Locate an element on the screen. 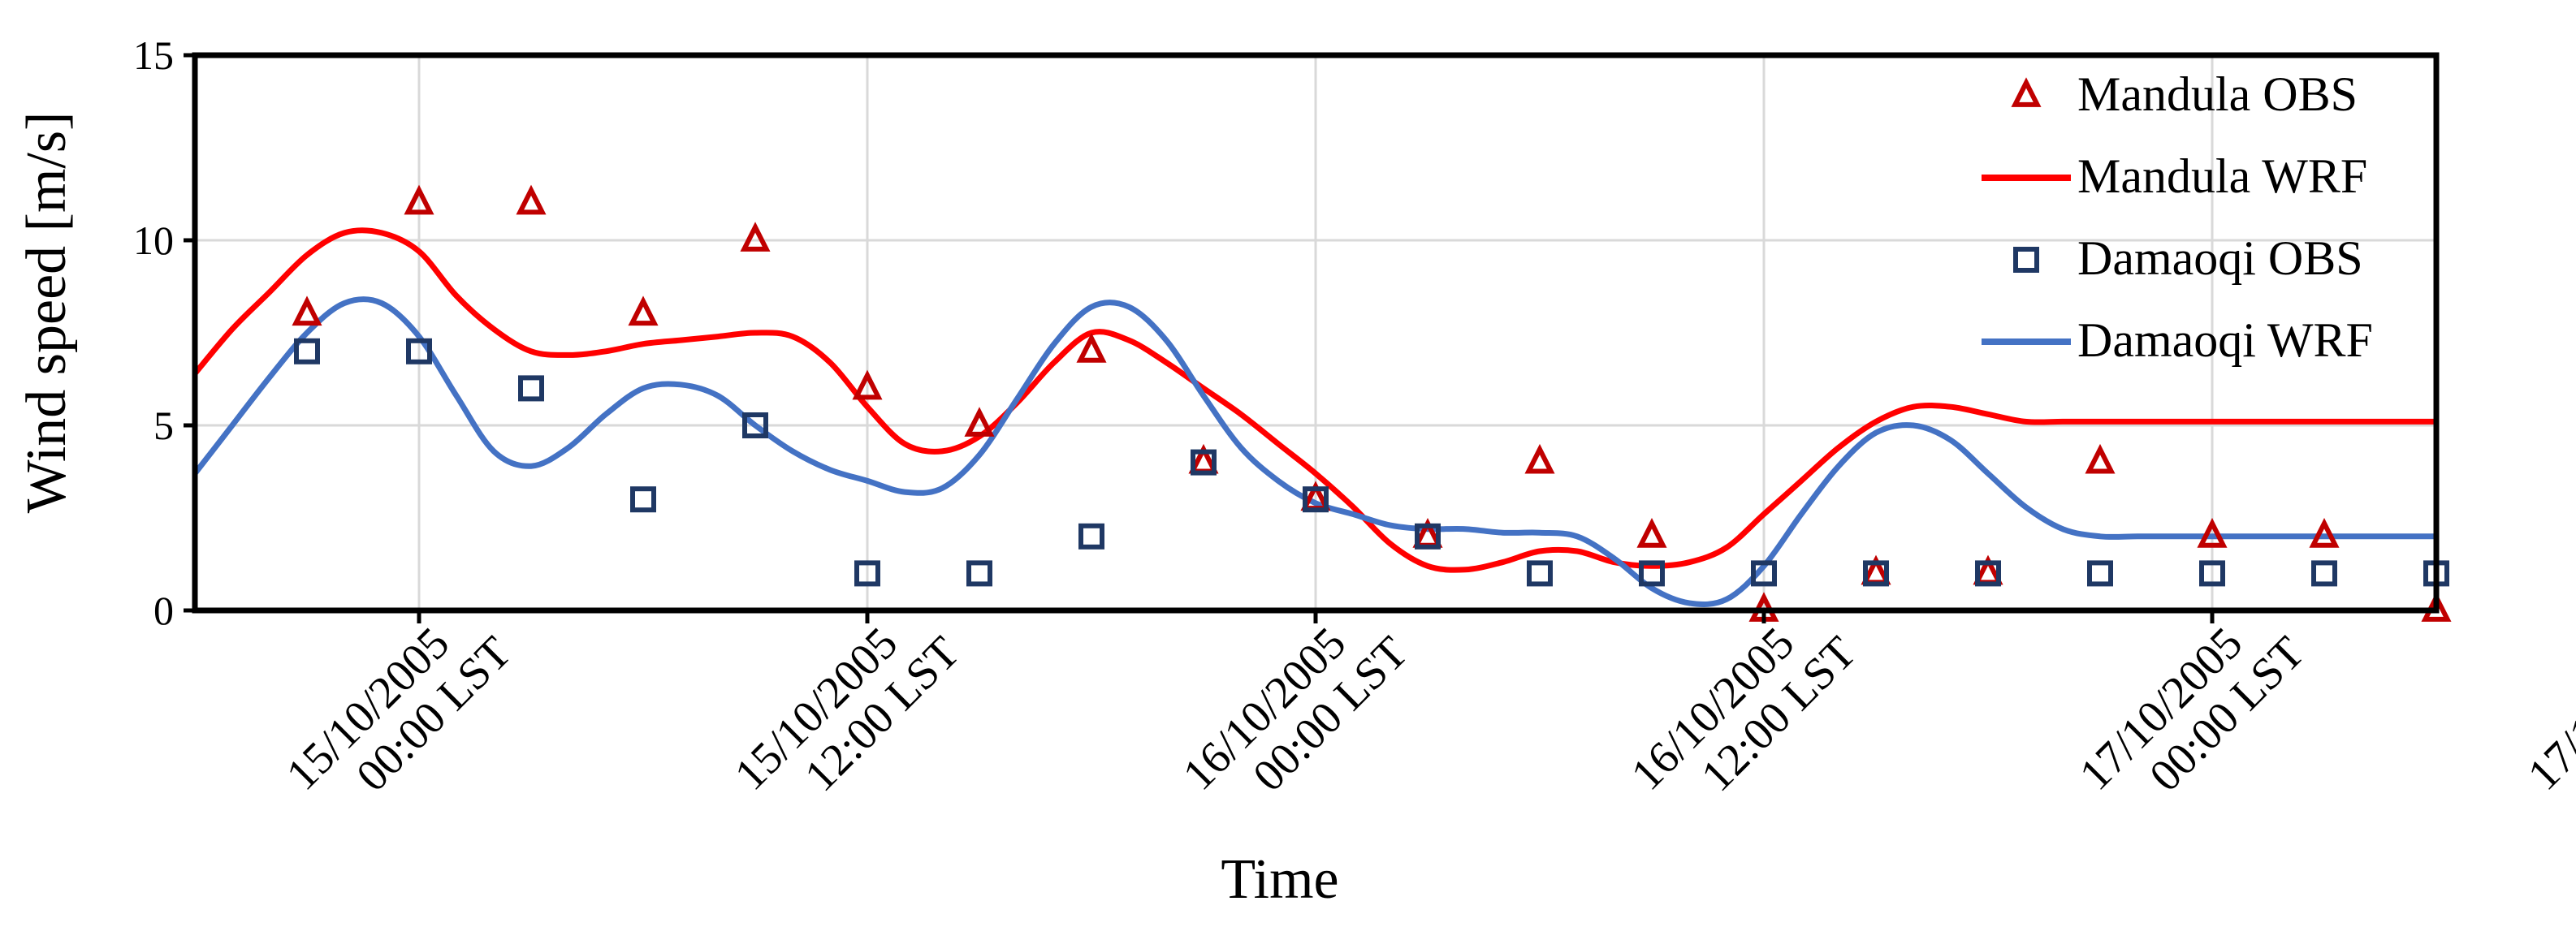 This screenshot has height=940, width=2576. y-axis-ticks: 0 5 10 15 is located at coordinates (164, 332).